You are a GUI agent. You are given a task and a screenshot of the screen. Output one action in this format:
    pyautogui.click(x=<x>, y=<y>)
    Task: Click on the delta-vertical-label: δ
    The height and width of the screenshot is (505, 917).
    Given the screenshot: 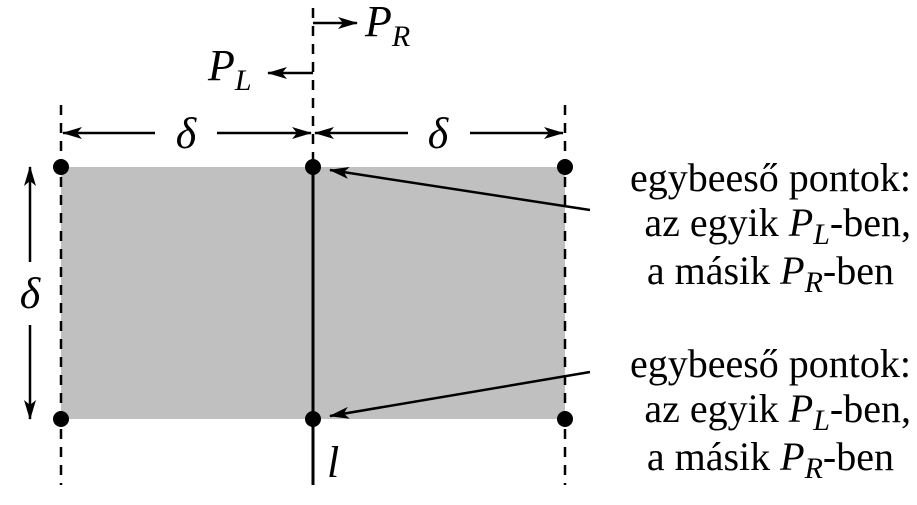 What is the action you would take?
    pyautogui.click(x=31, y=293)
    